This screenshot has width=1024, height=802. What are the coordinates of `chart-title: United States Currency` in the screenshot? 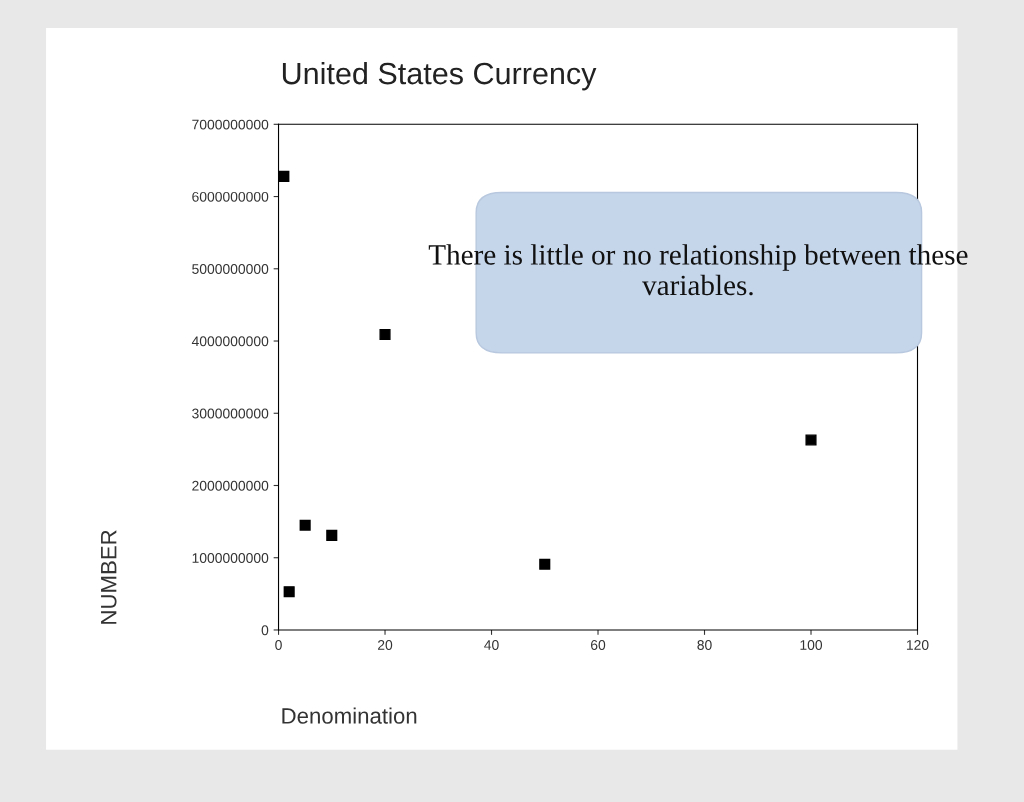 It's located at (439, 76).